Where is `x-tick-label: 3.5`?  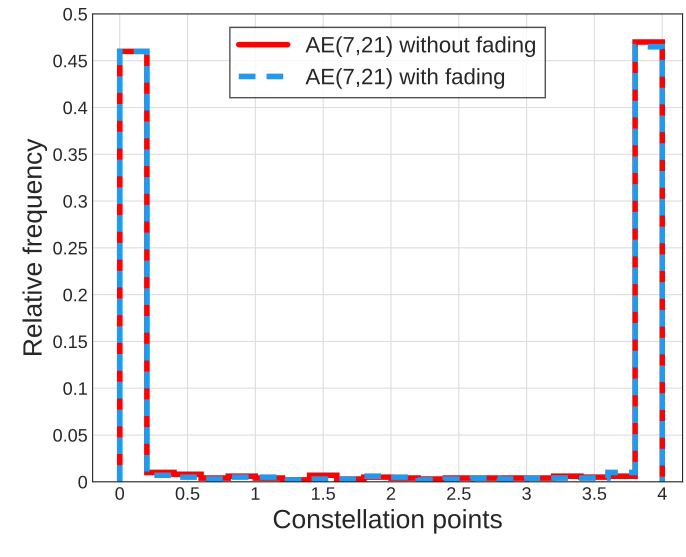
x-tick-label: 3.5 is located at coordinates (594, 493).